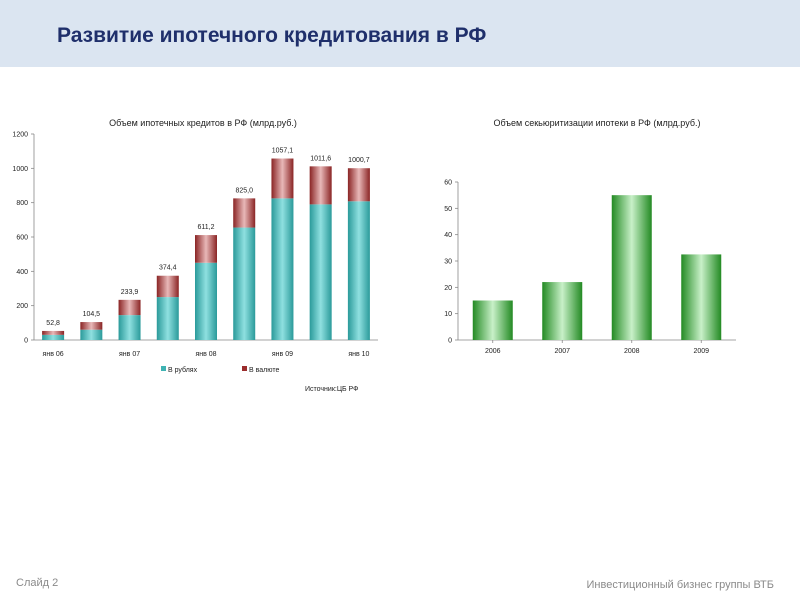 Image resolution: width=800 pixels, height=600 pixels. What do you see at coordinates (448, 288) in the screenshot?
I see `chart2-y-tick-label: 20` at bounding box center [448, 288].